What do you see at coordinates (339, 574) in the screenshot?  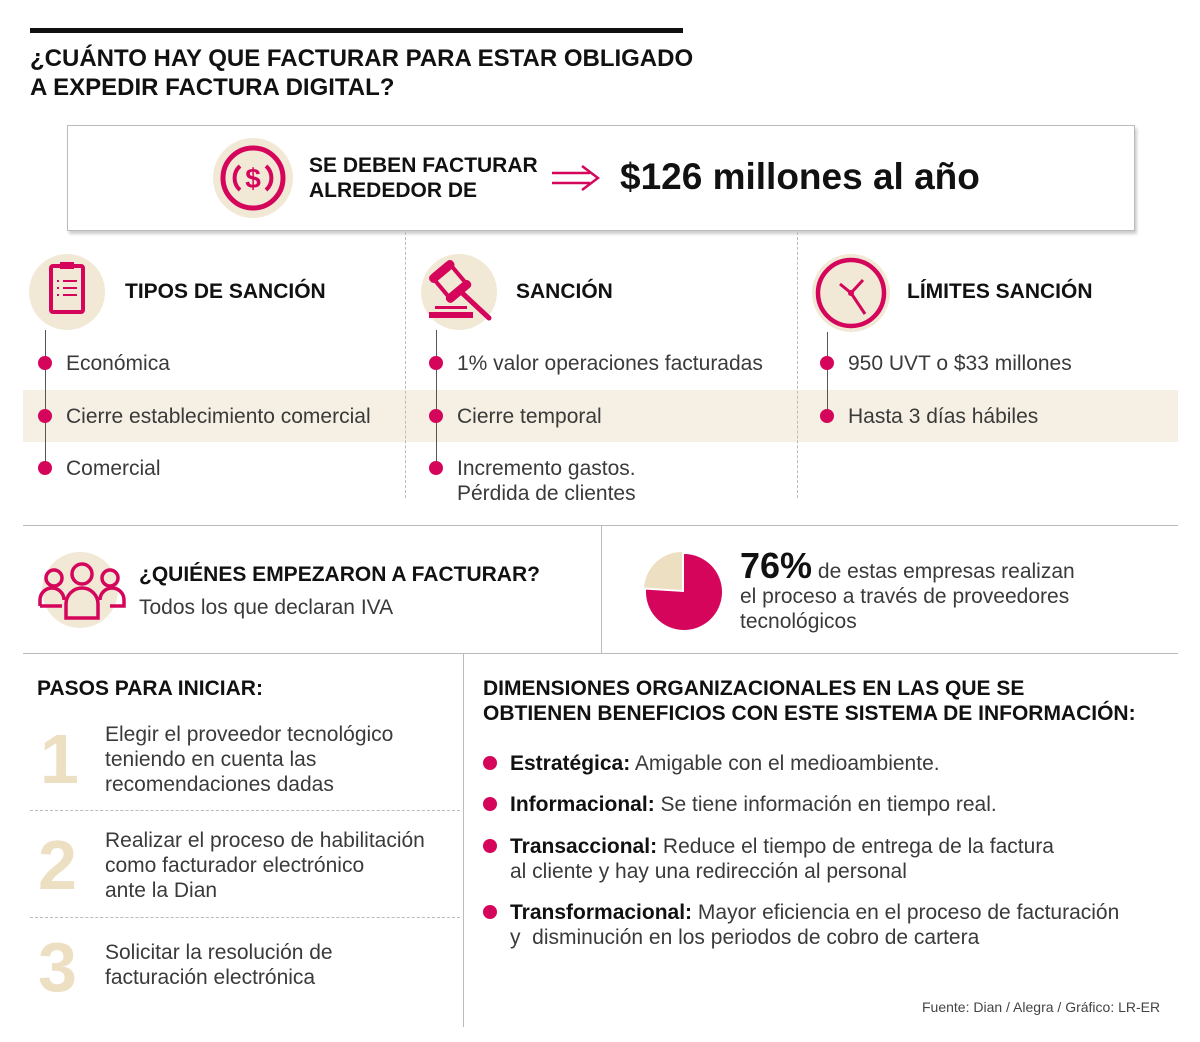 I see `who-question: ¿QUIÉNES EMPEZARON A FACTURAR?` at bounding box center [339, 574].